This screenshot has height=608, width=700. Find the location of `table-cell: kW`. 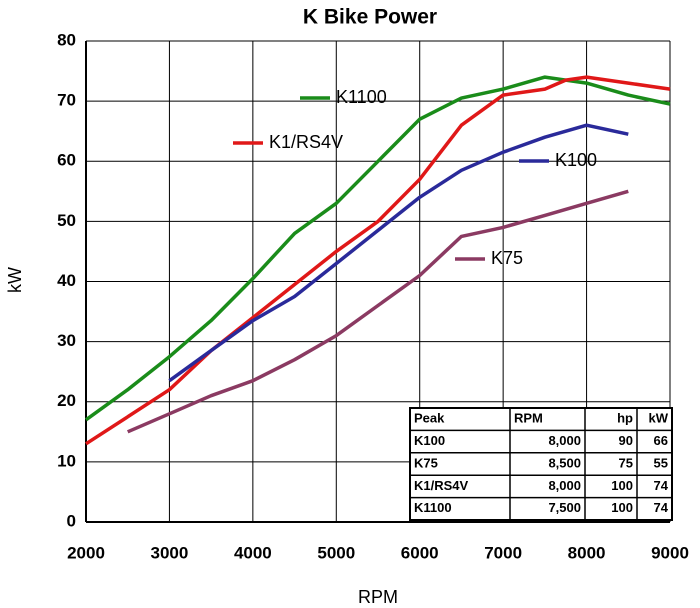

table-cell: kW is located at coordinates (659, 418).